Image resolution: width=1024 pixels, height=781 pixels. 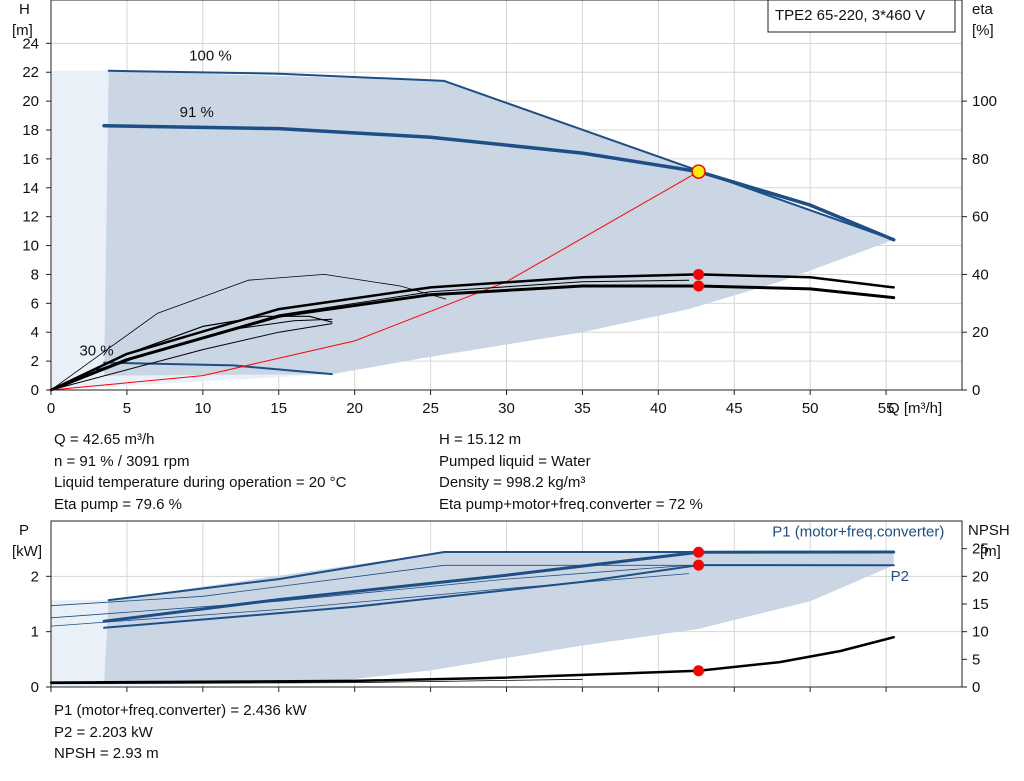 I want to click on power-operating-range, so click(x=499, y=617).